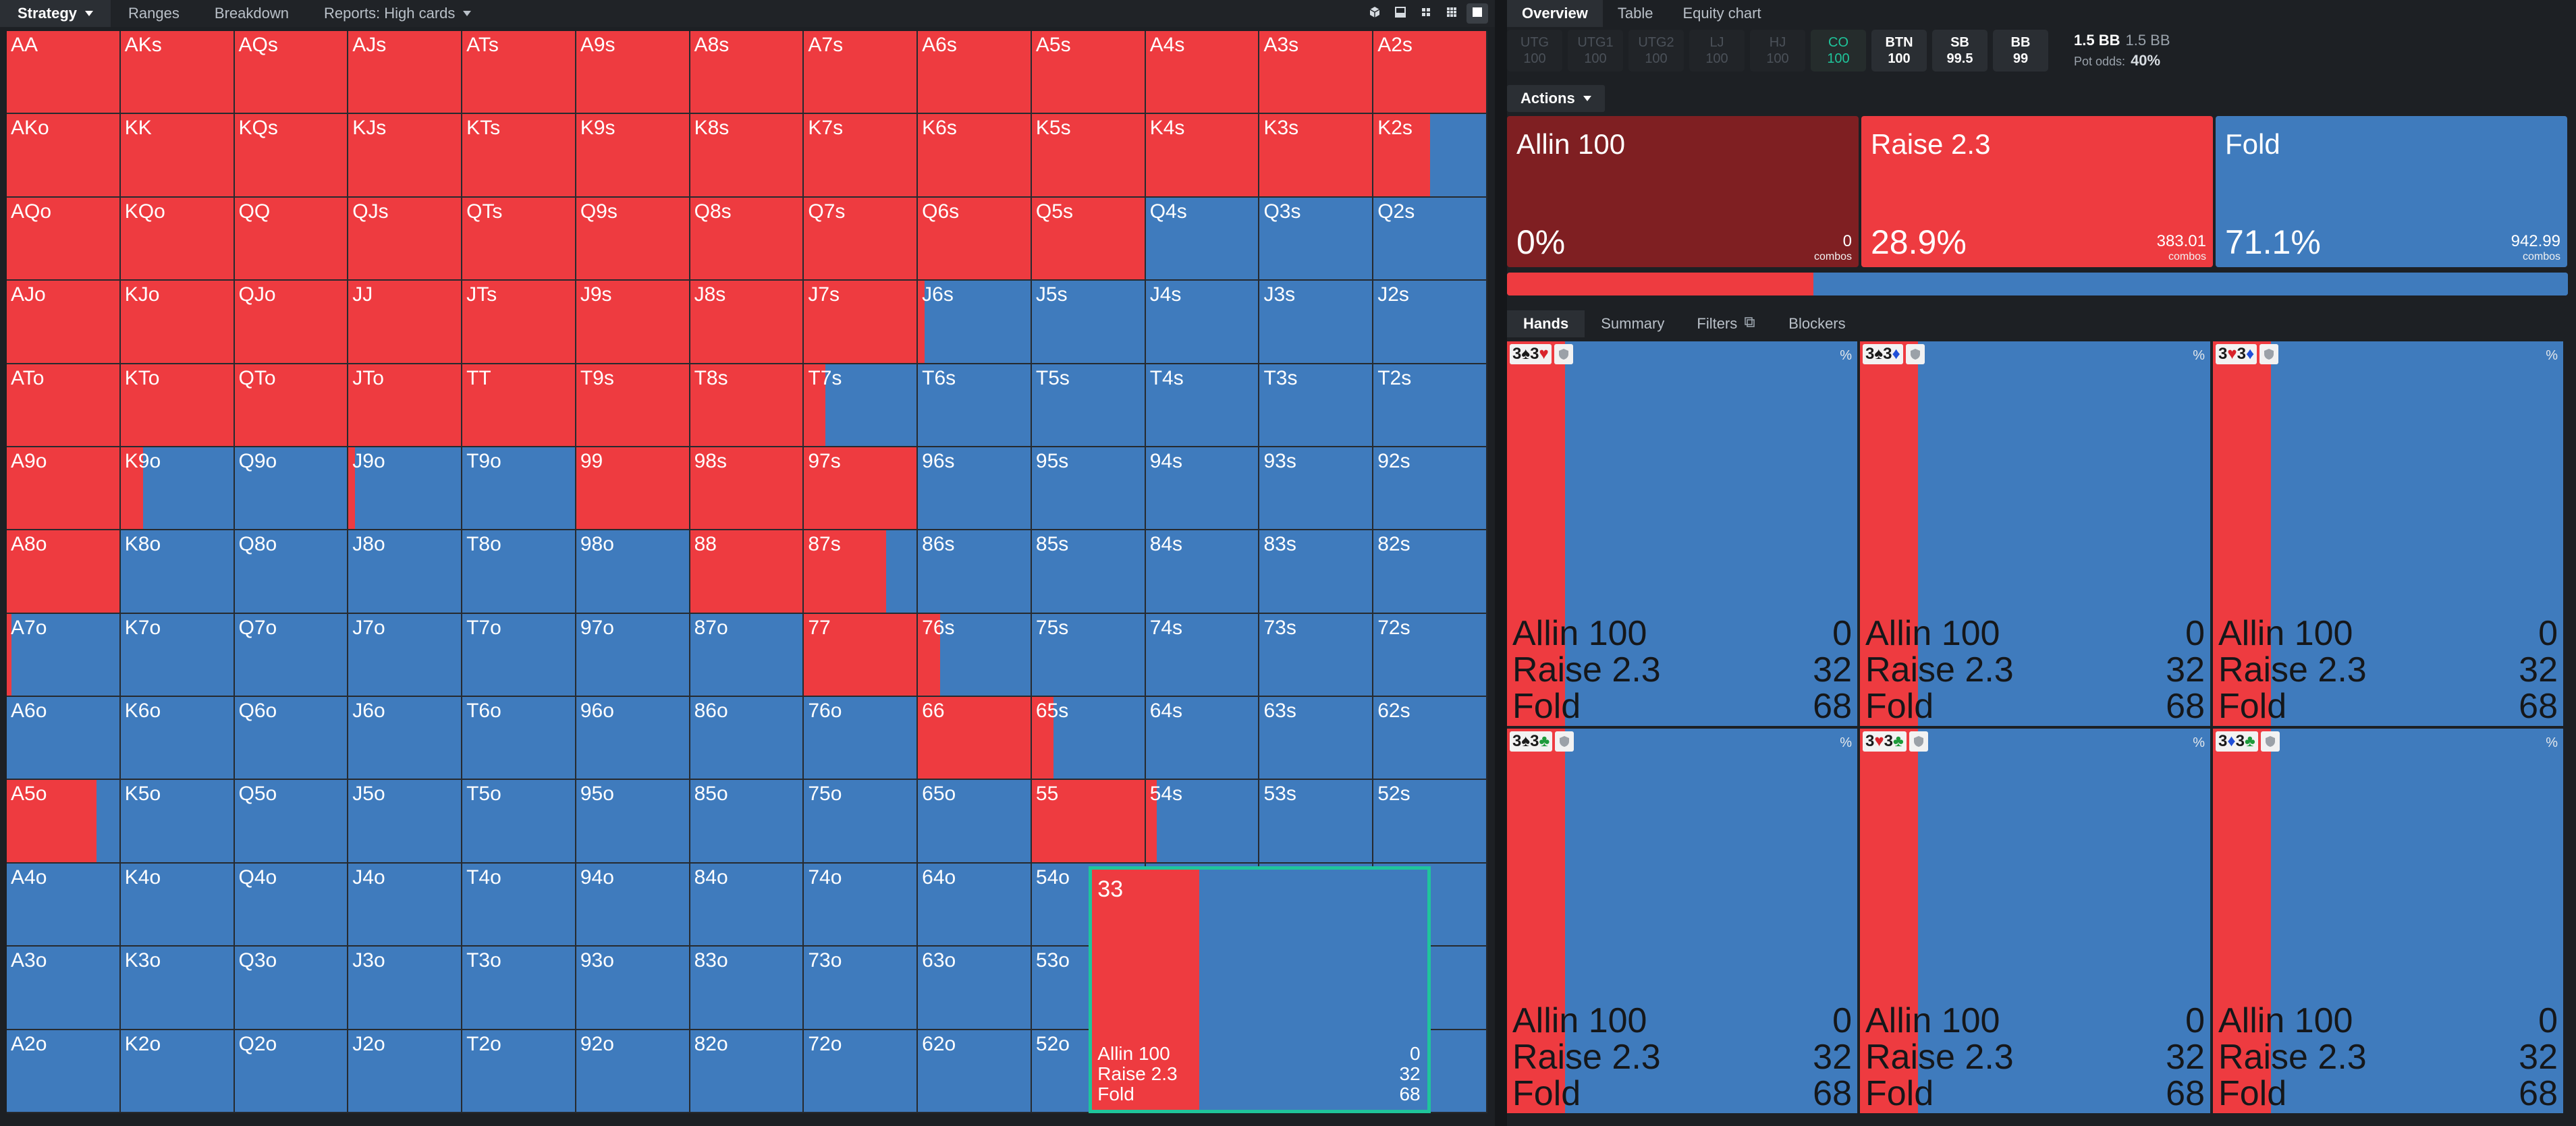 The height and width of the screenshot is (1126, 2576). Describe the element at coordinates (861, 905) in the screenshot. I see `hand-cell: 74o` at that location.